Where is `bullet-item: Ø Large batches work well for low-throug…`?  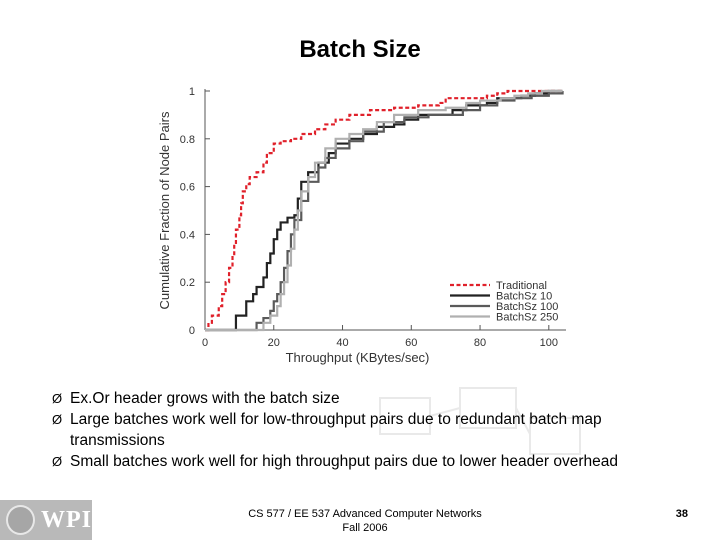
bullet-item: Ø Large batches work well for low-throug… is located at coordinates (372, 430).